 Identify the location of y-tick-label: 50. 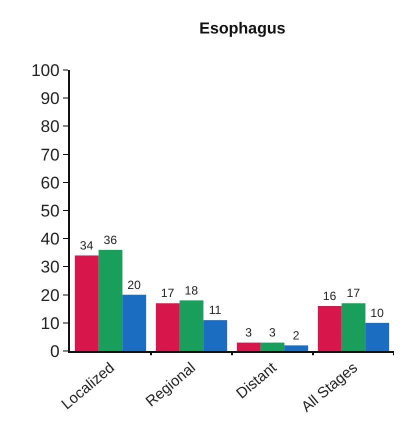
(50, 210).